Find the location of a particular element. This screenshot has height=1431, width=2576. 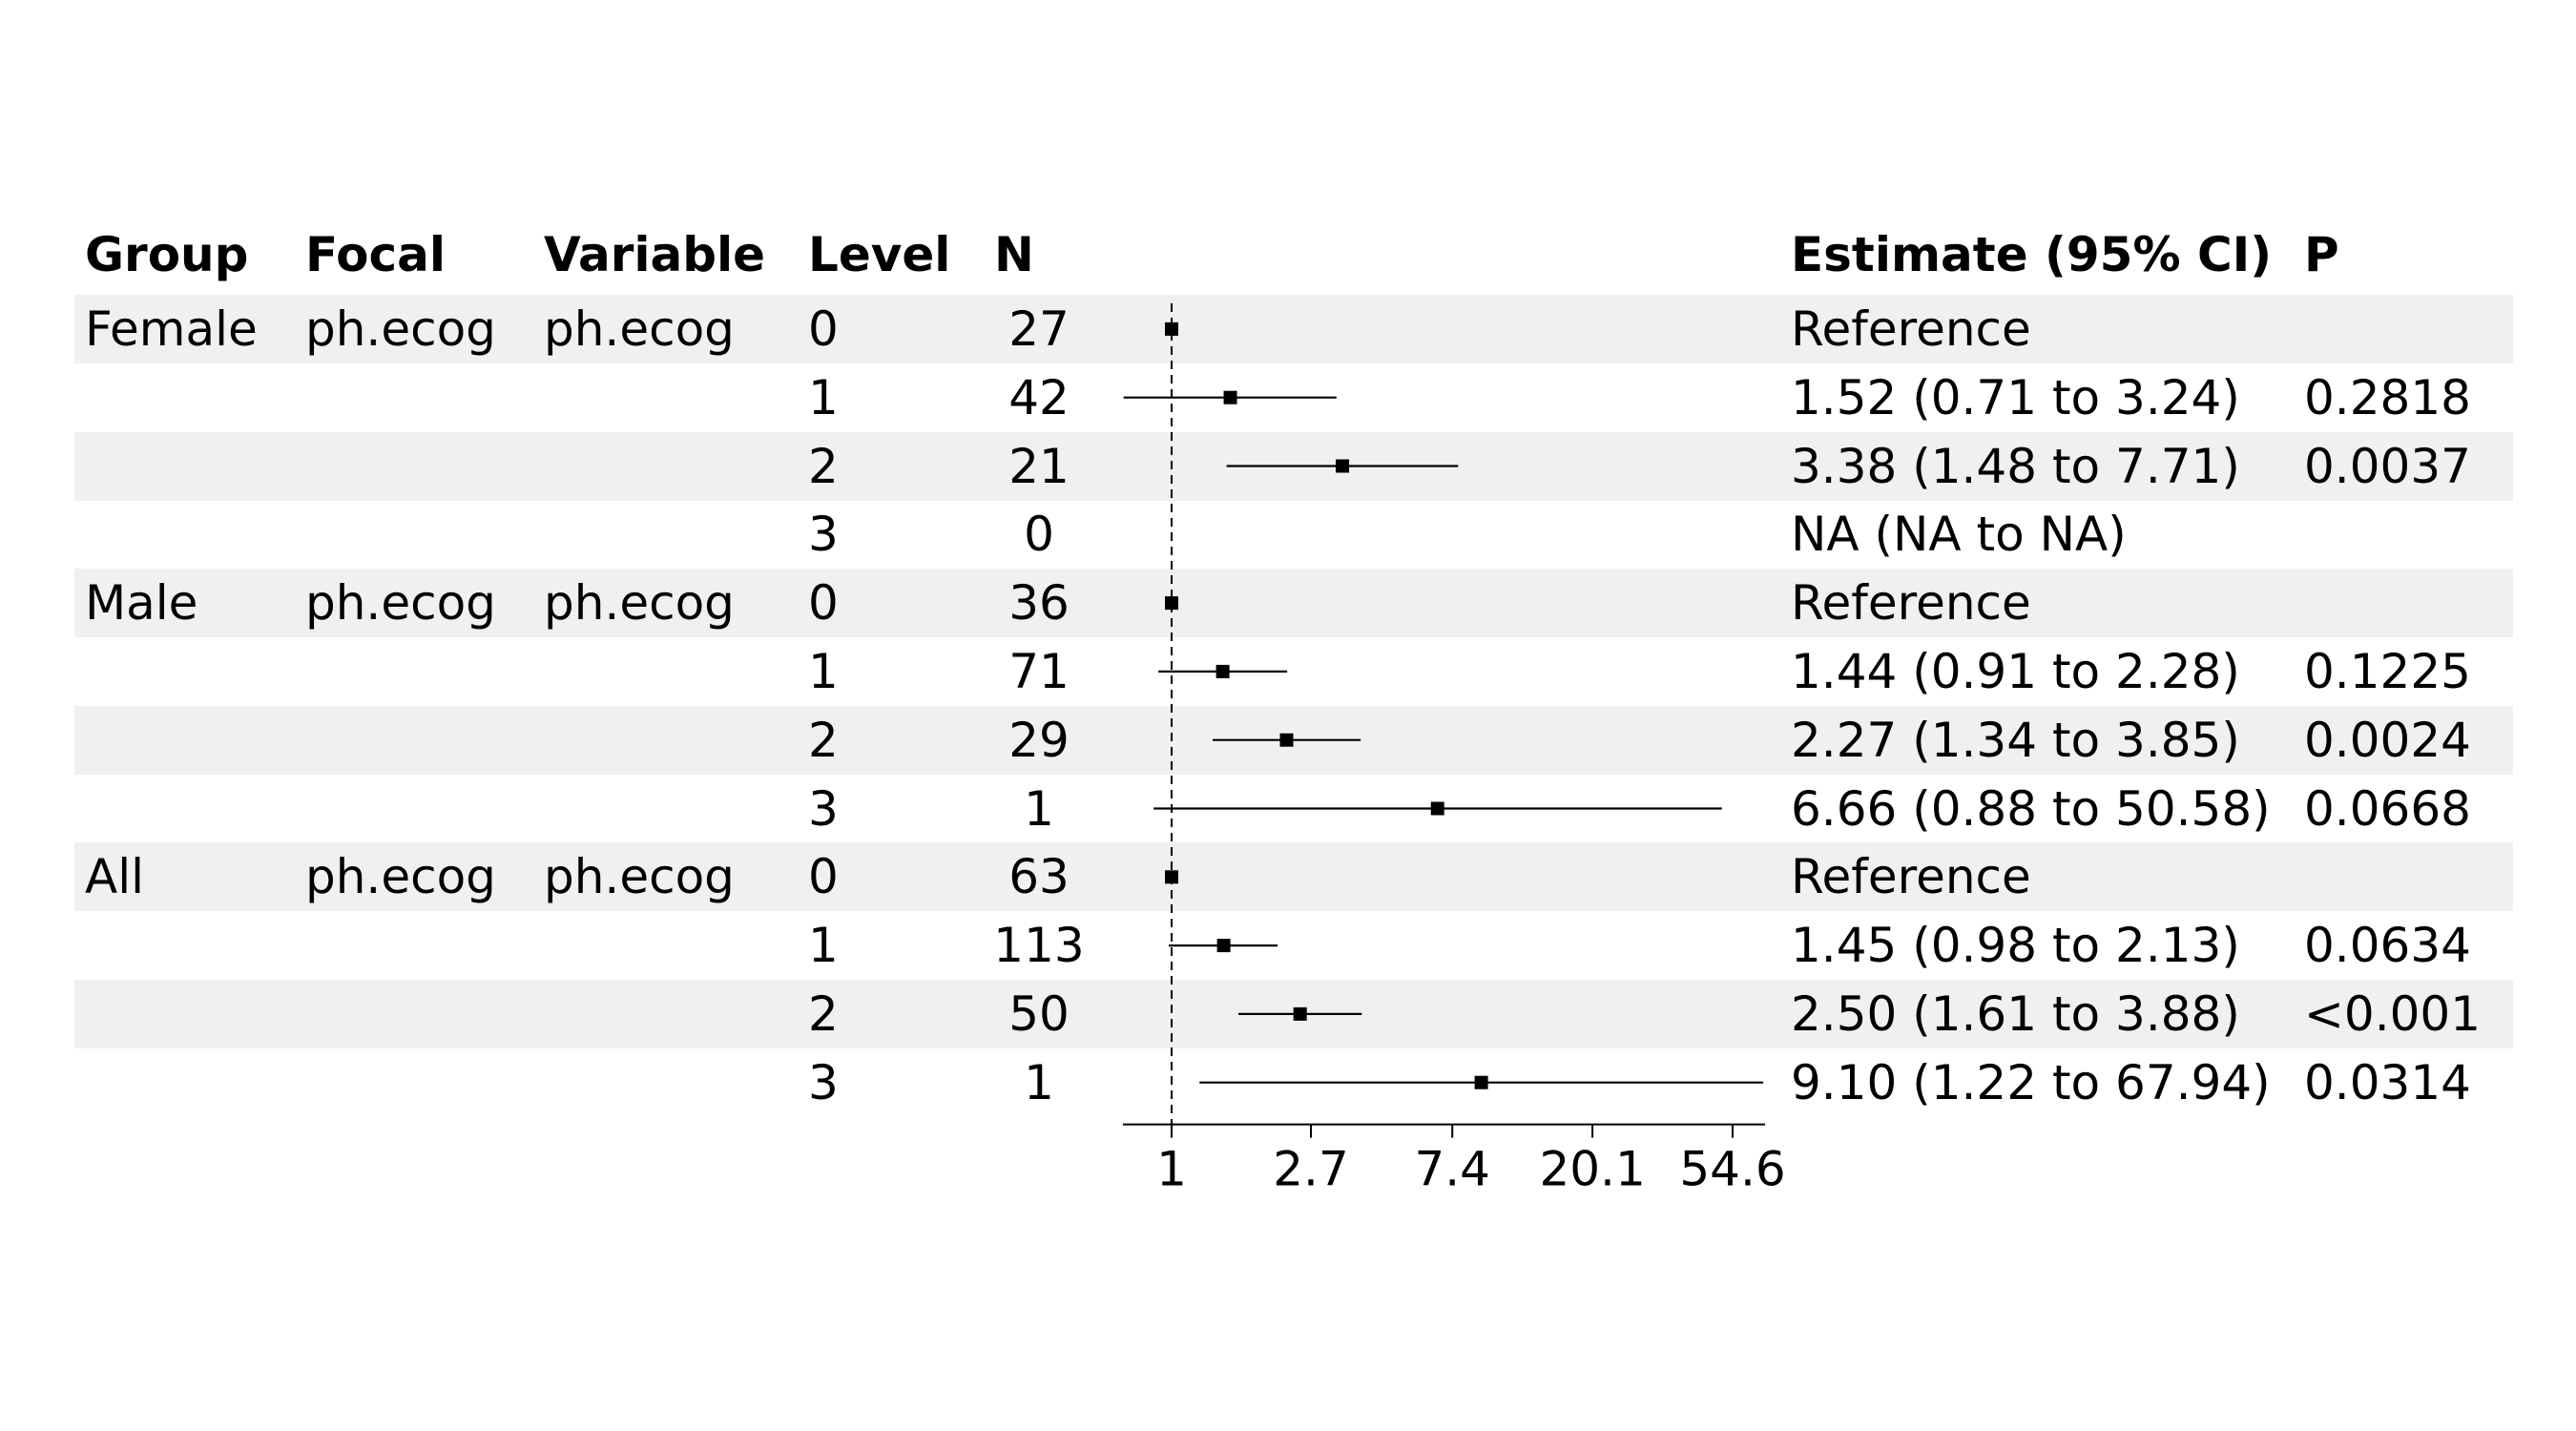

cell-p: <0.001 is located at coordinates (2393, 1014).